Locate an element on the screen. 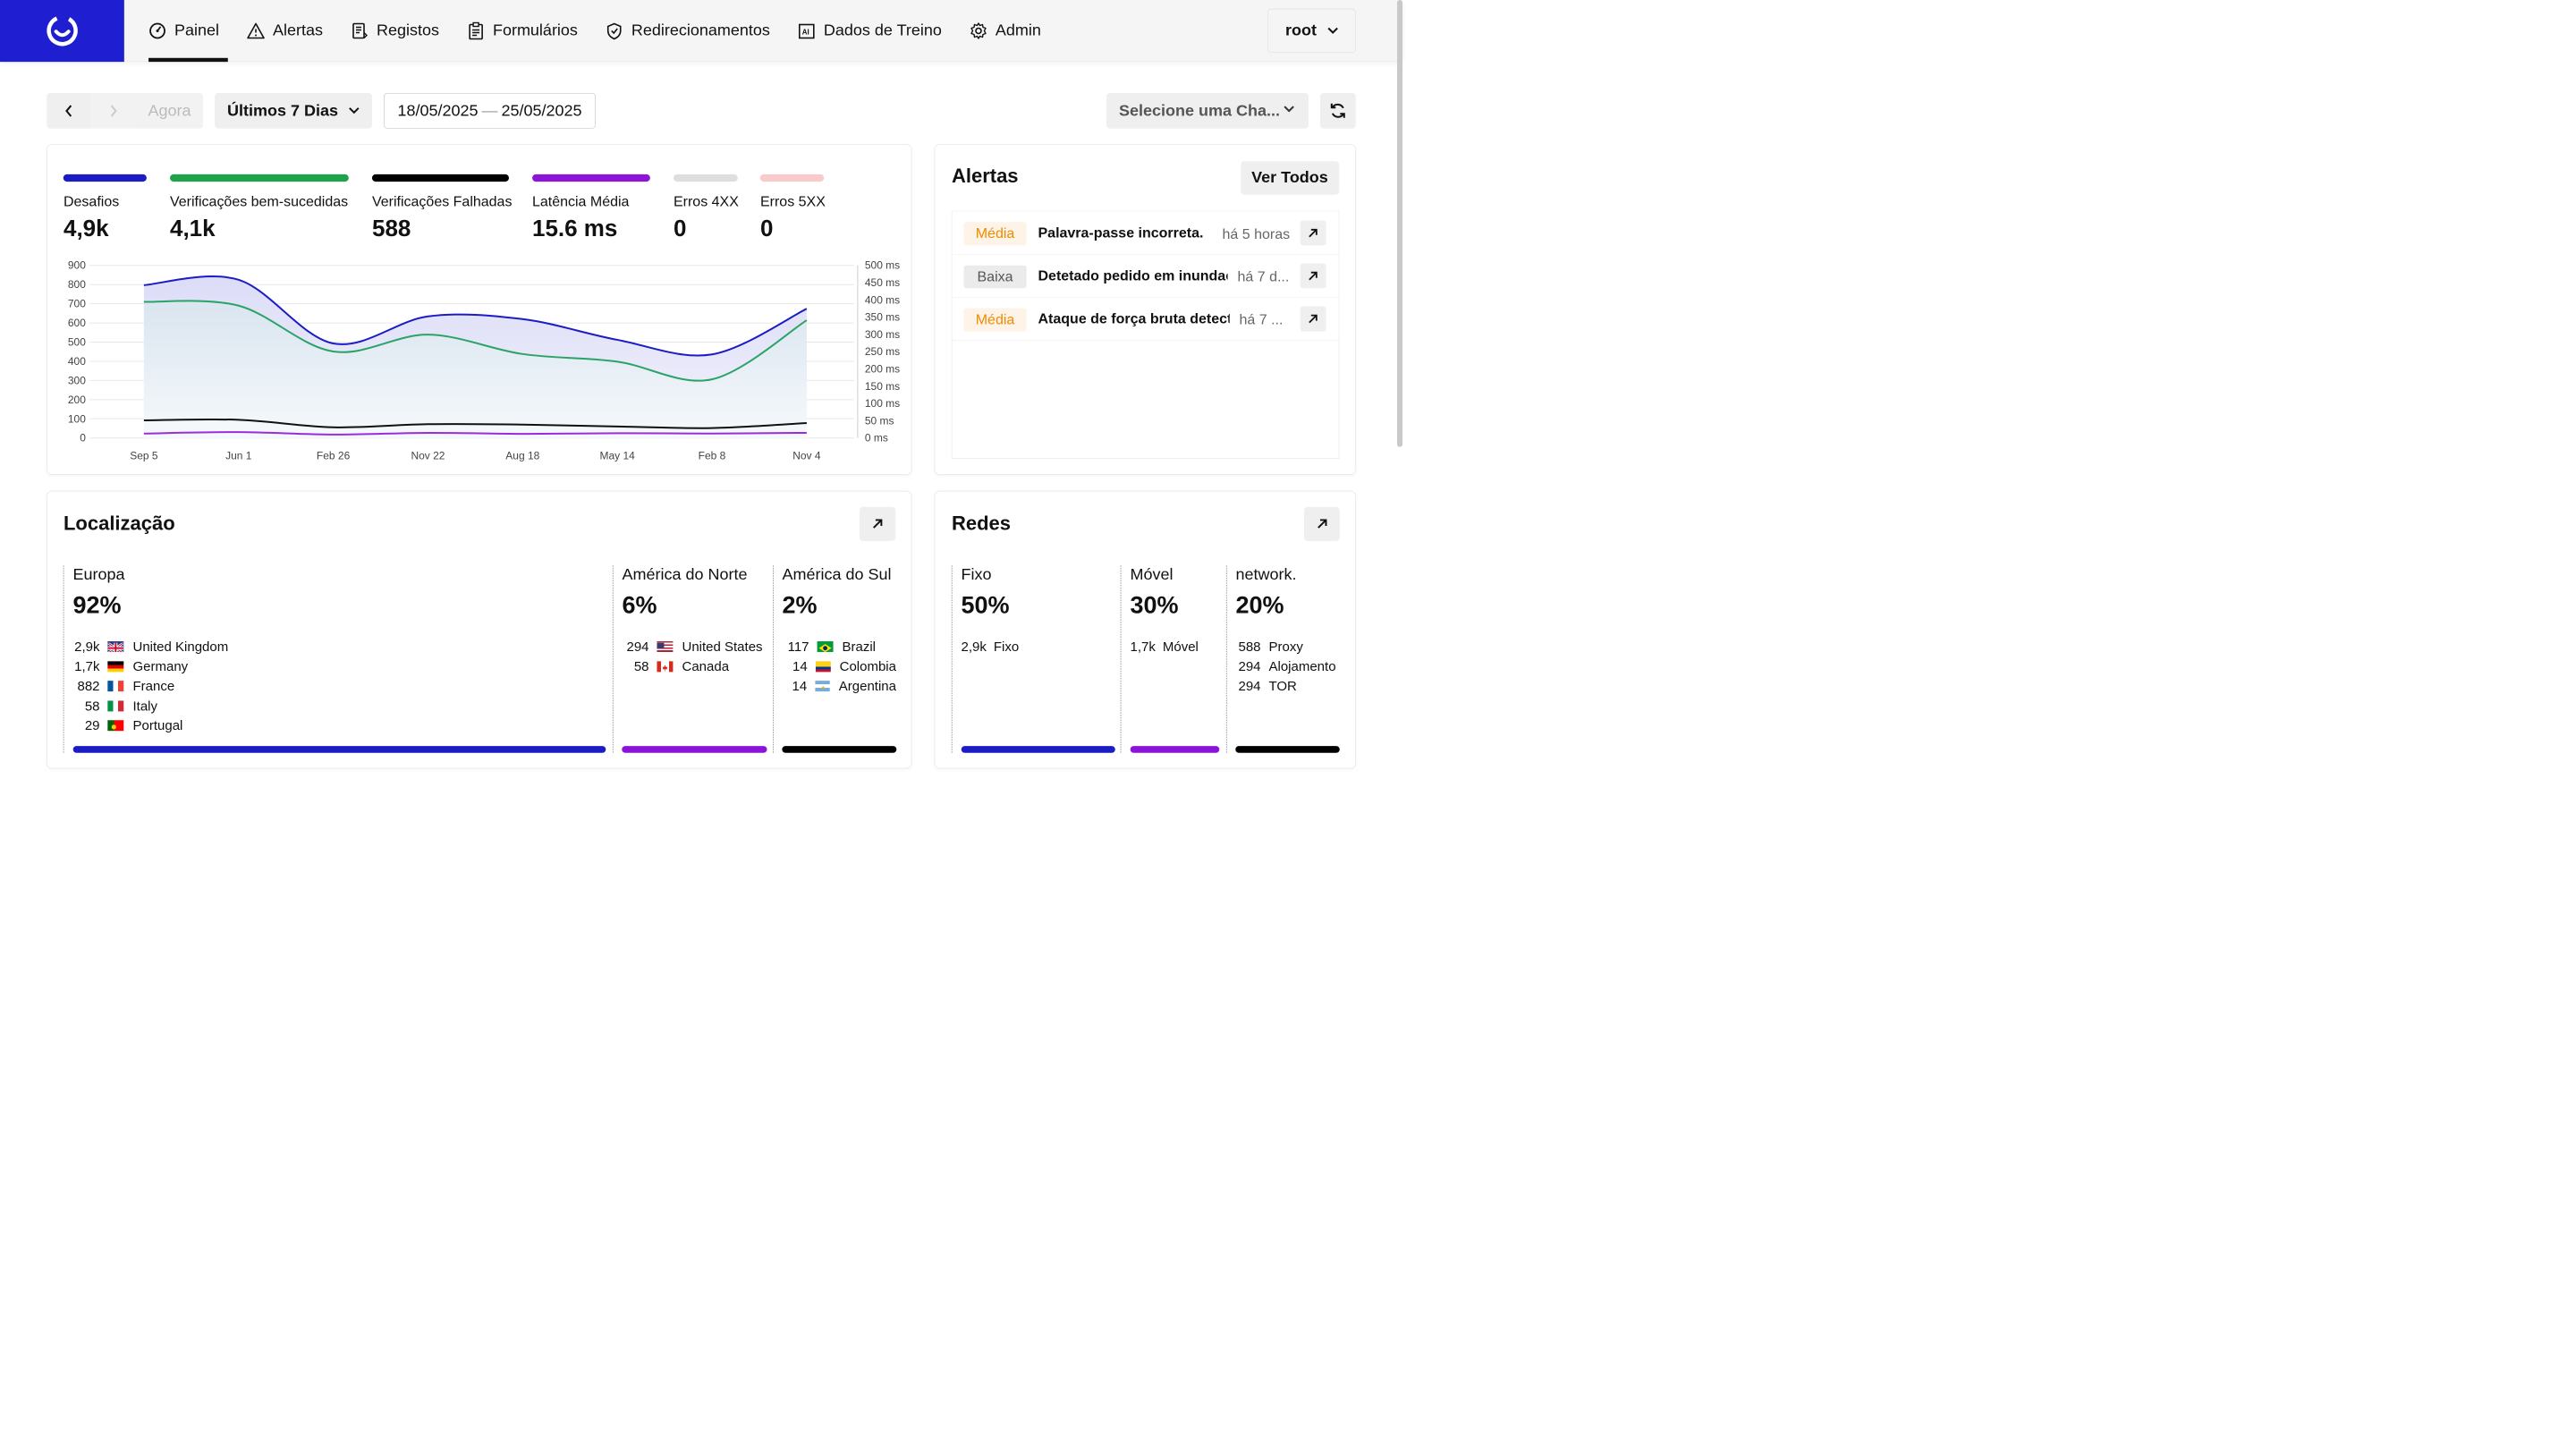 The image size is (2576, 1431). range-label: Últimos 7 Dias is located at coordinates (282, 111).